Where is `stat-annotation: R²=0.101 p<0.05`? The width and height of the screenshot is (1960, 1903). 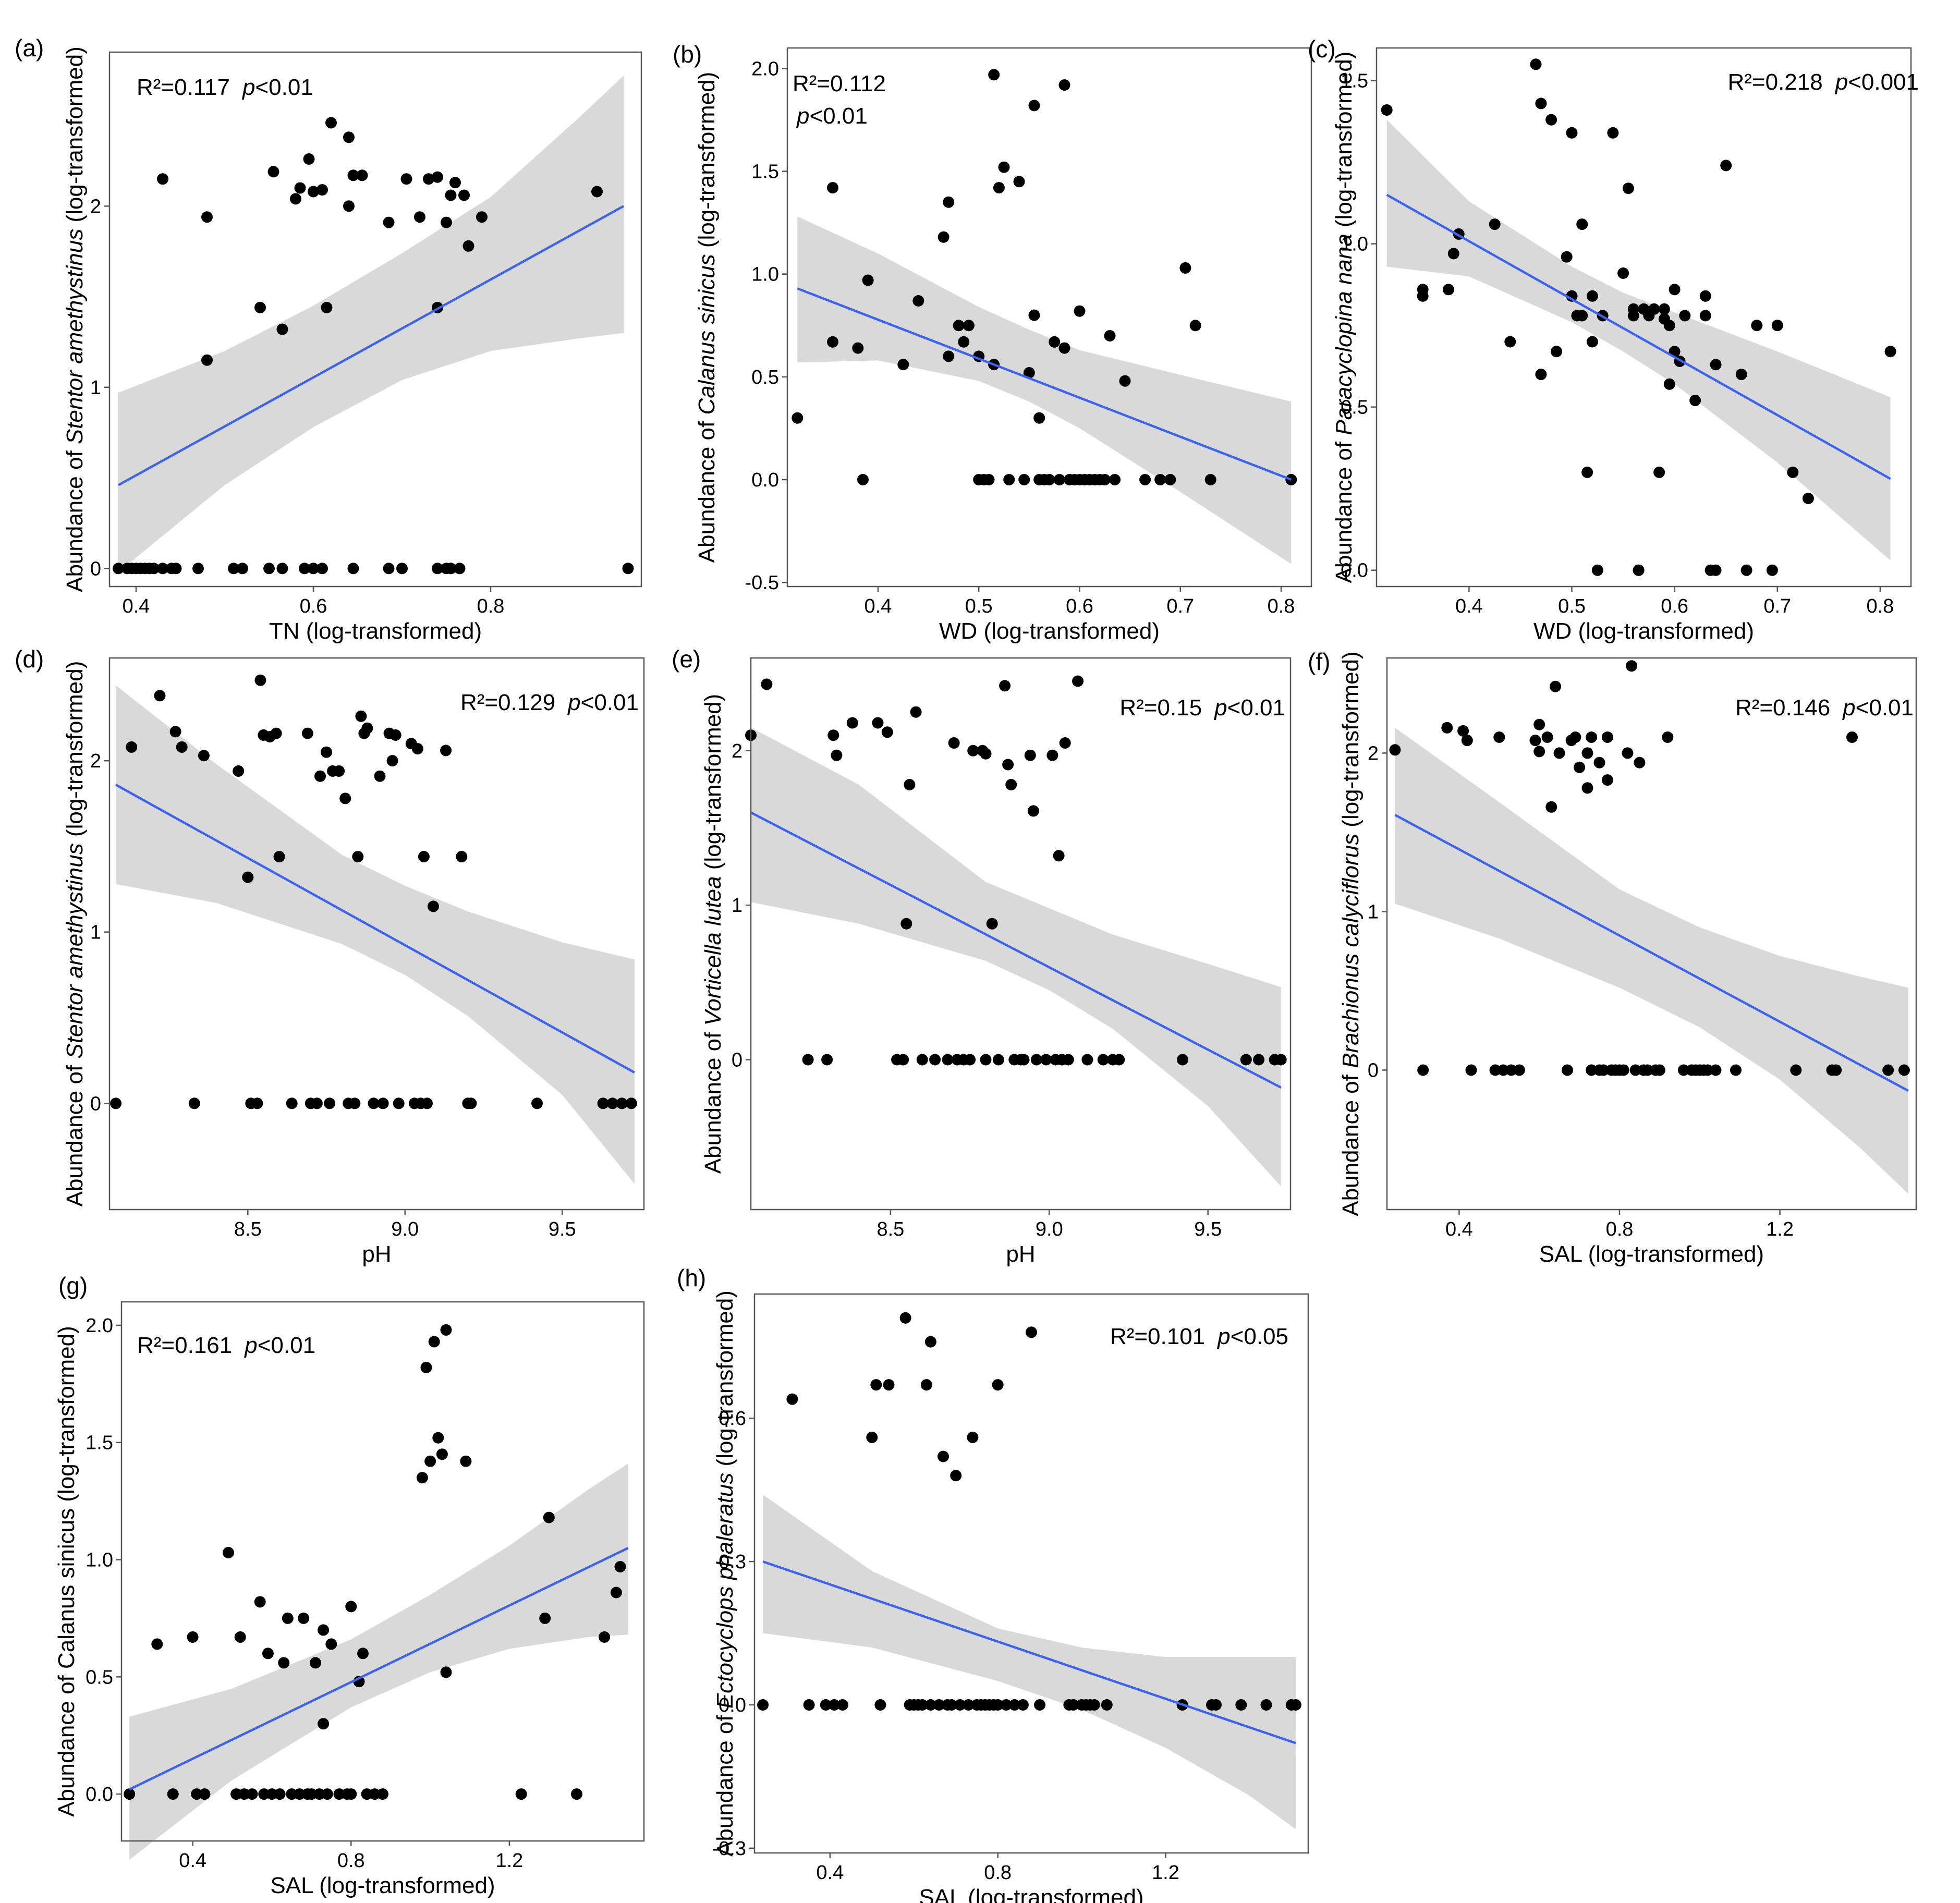 stat-annotation: R²=0.101 p<0.05 is located at coordinates (1199, 1336).